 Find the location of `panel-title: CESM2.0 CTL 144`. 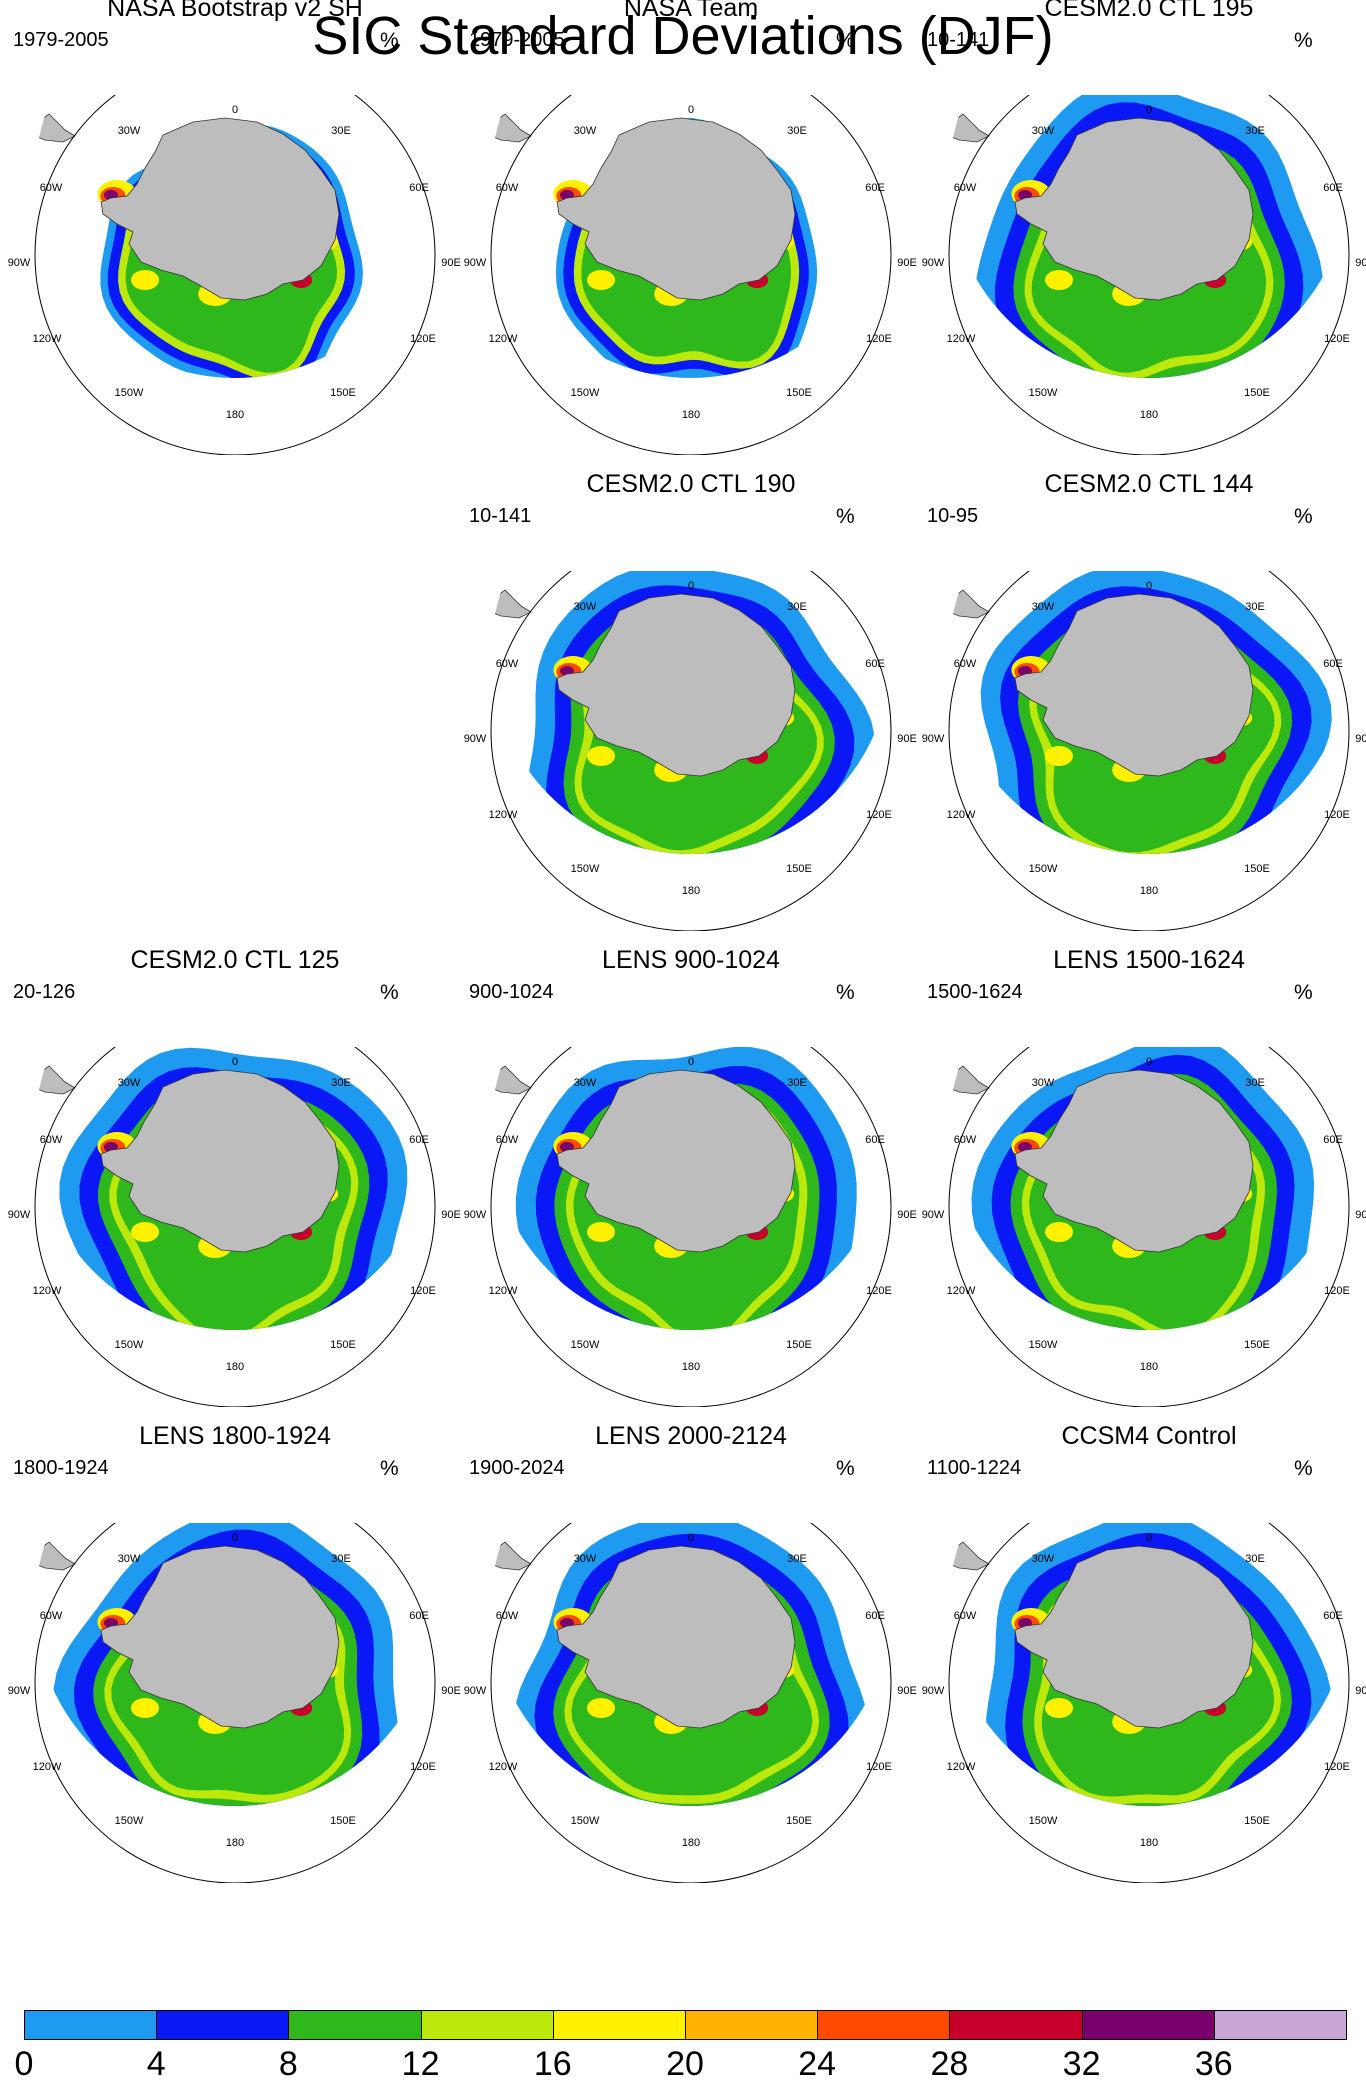

panel-title: CESM2.0 CTL 144 is located at coordinates (1149, 484).